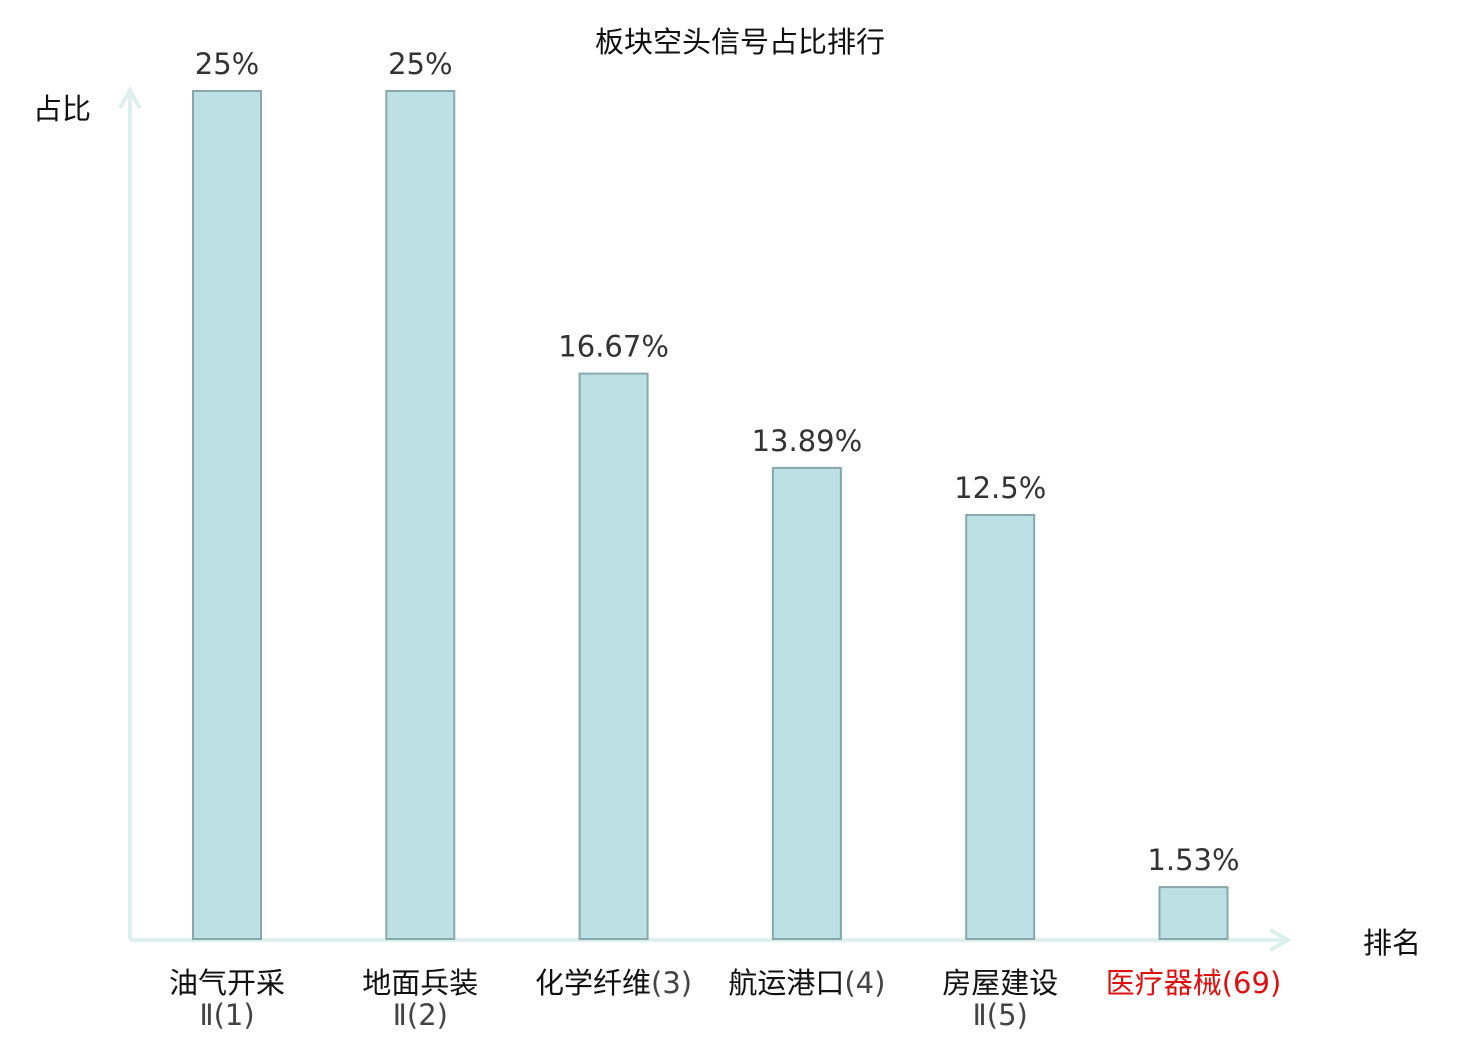 The image size is (1480, 1040). I want to click on value-label-5: 12.5%, so click(1000, 488).